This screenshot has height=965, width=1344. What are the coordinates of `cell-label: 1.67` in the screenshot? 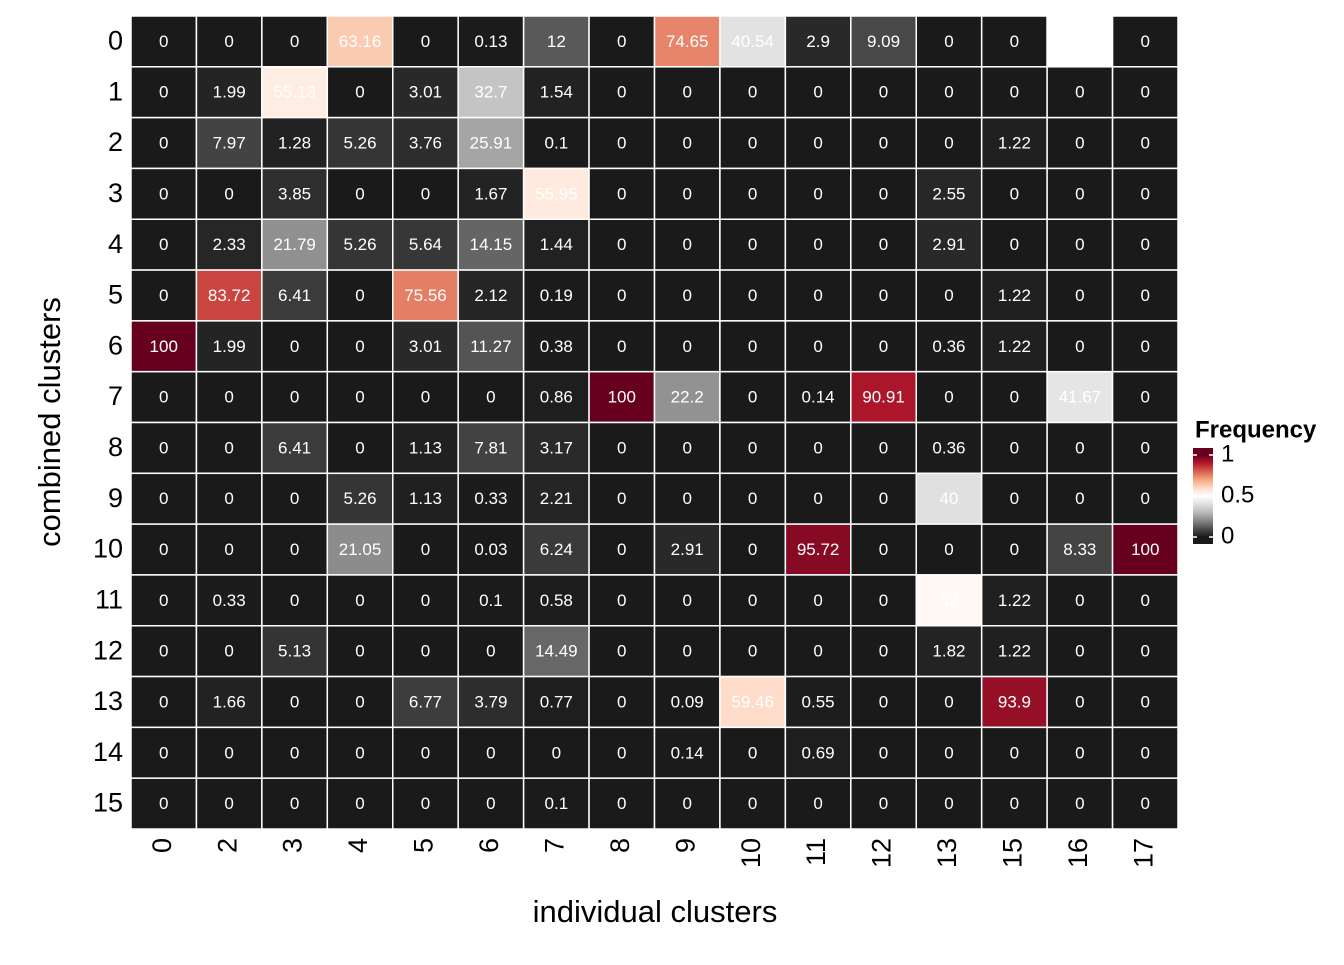 It's located at (490, 193).